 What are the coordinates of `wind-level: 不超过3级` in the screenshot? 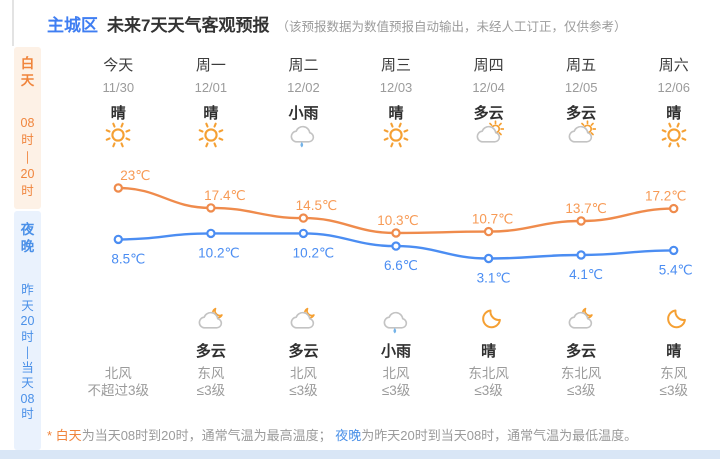 It's located at (118, 390).